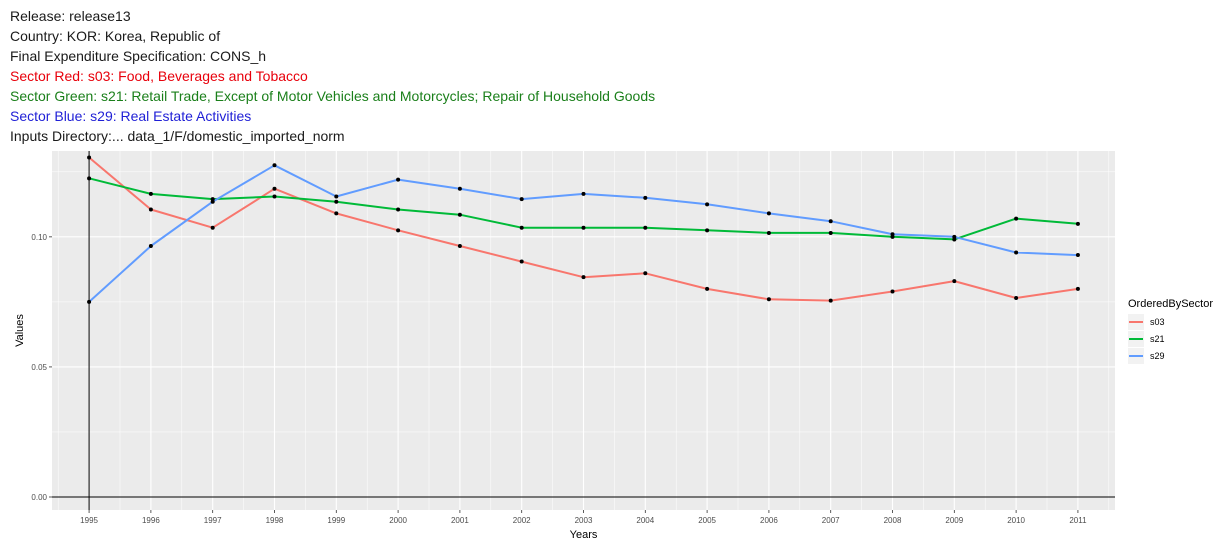 The height and width of the screenshot is (553, 1225). I want to click on y-tick-label: 0.05, so click(39, 367).